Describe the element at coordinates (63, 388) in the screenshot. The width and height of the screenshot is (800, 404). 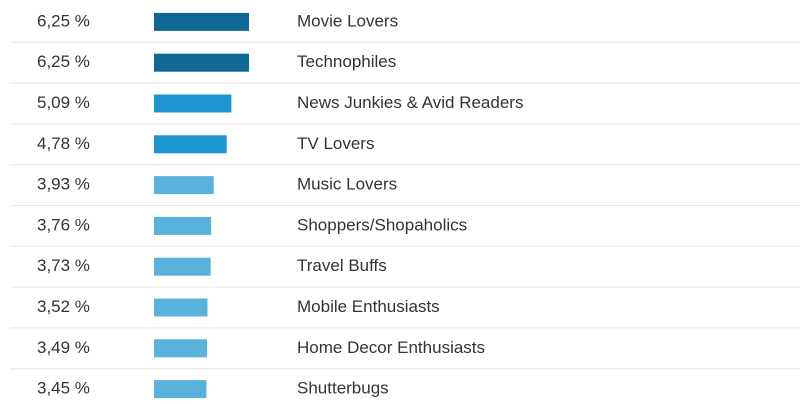
I see `value-label: 3,45 %` at that location.